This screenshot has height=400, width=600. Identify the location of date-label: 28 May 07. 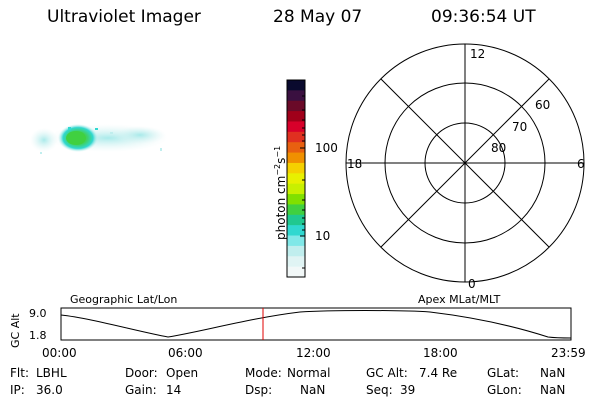
(318, 17).